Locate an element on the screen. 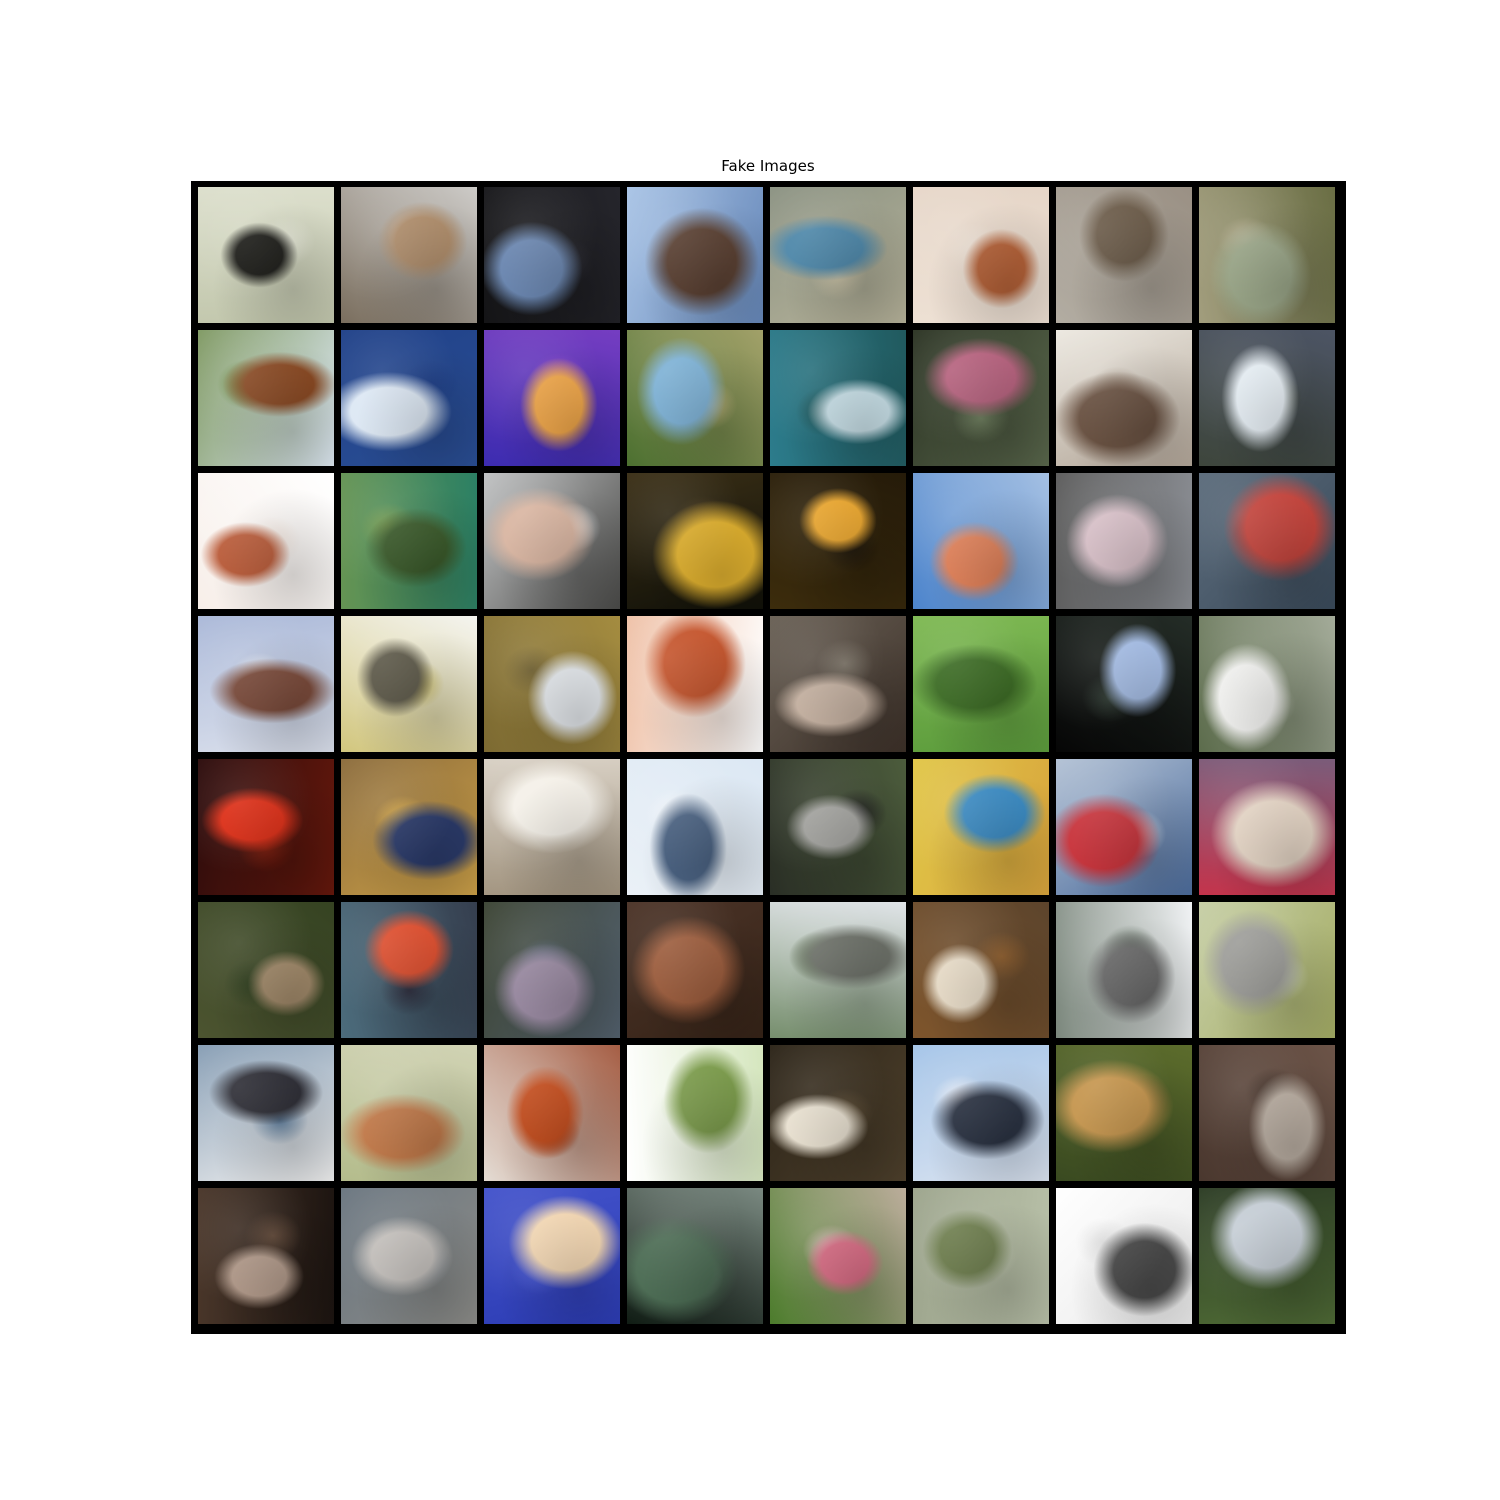  figure-title: Fake Images is located at coordinates (768, 166).